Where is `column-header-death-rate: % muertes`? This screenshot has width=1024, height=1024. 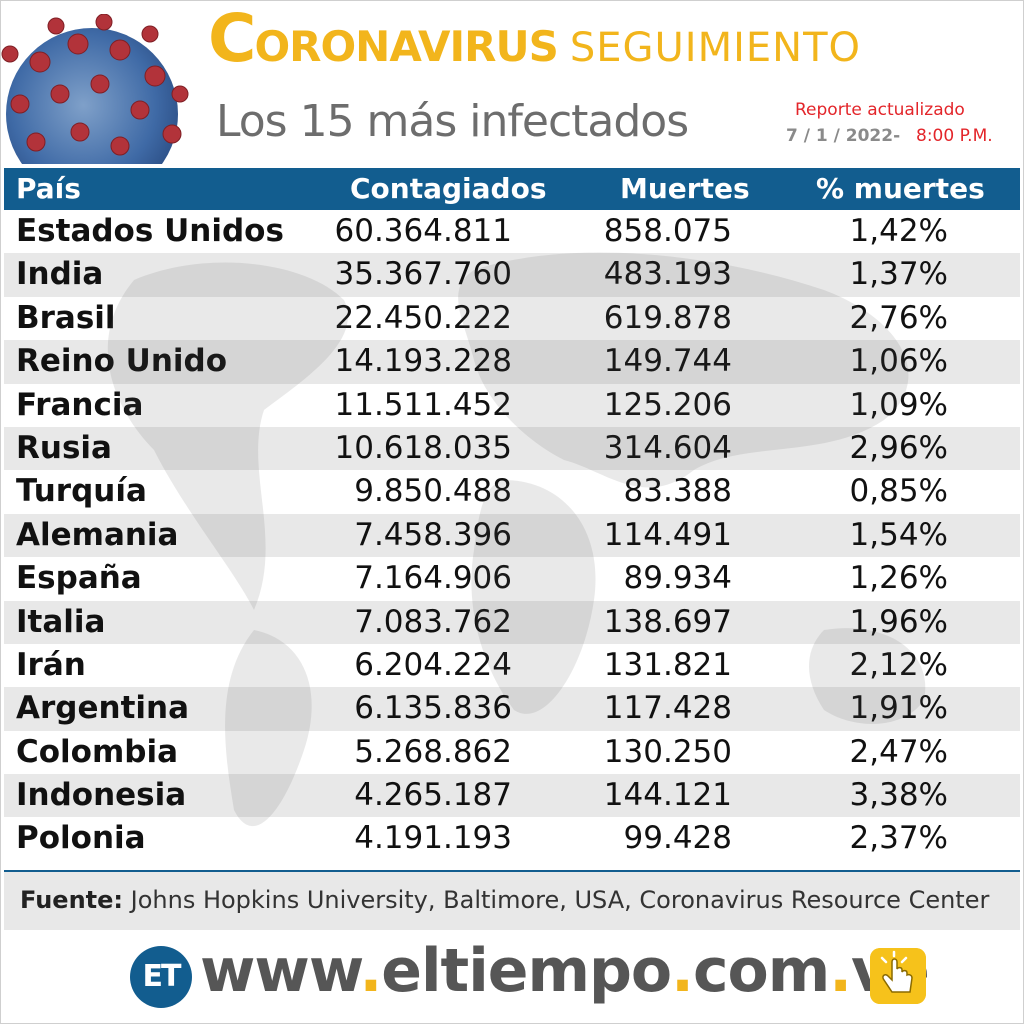
column-header-death-rate: % muertes is located at coordinates (900, 188).